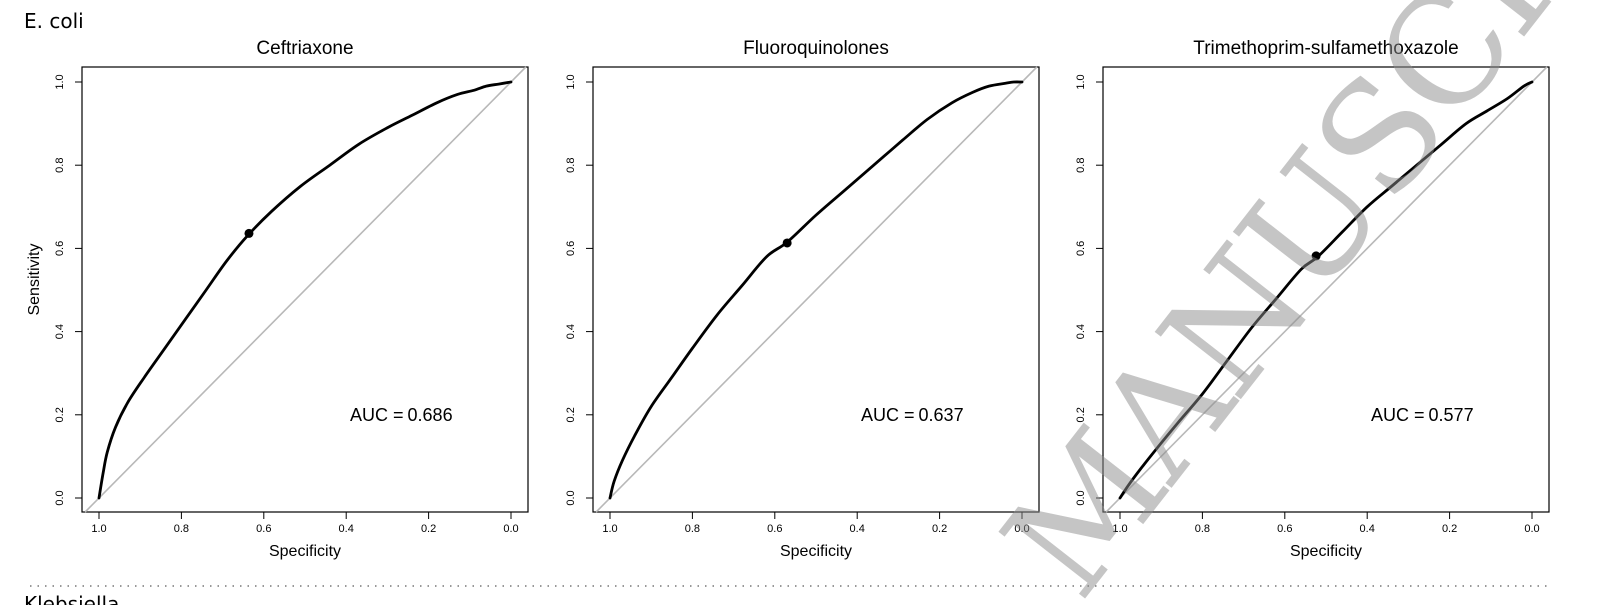 The width and height of the screenshot is (1600, 605). Describe the element at coordinates (34, 279) in the screenshot. I see `y-axis-title: Sensitivity` at that location.